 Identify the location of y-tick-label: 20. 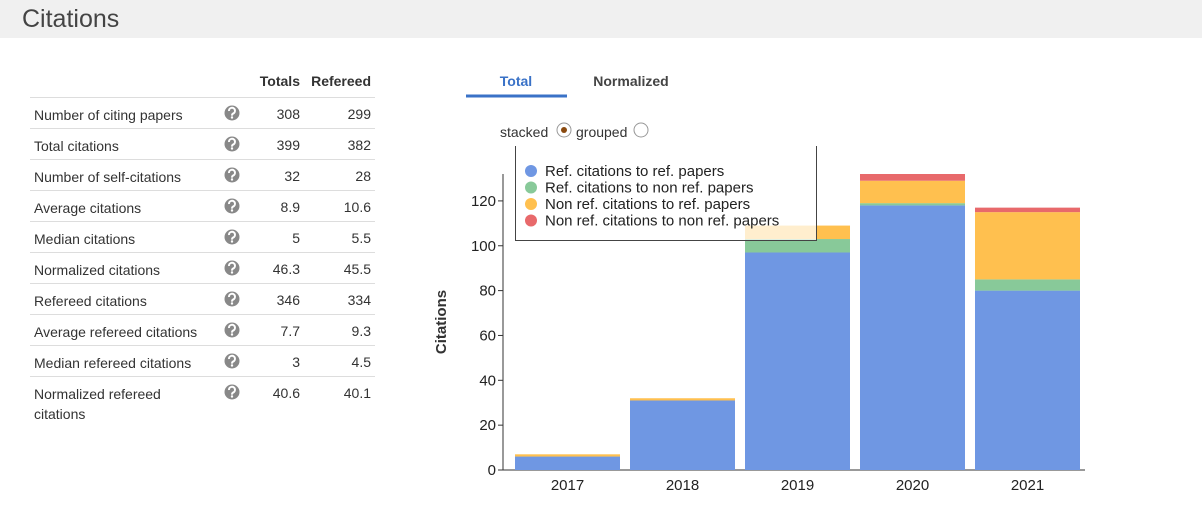
(487, 425).